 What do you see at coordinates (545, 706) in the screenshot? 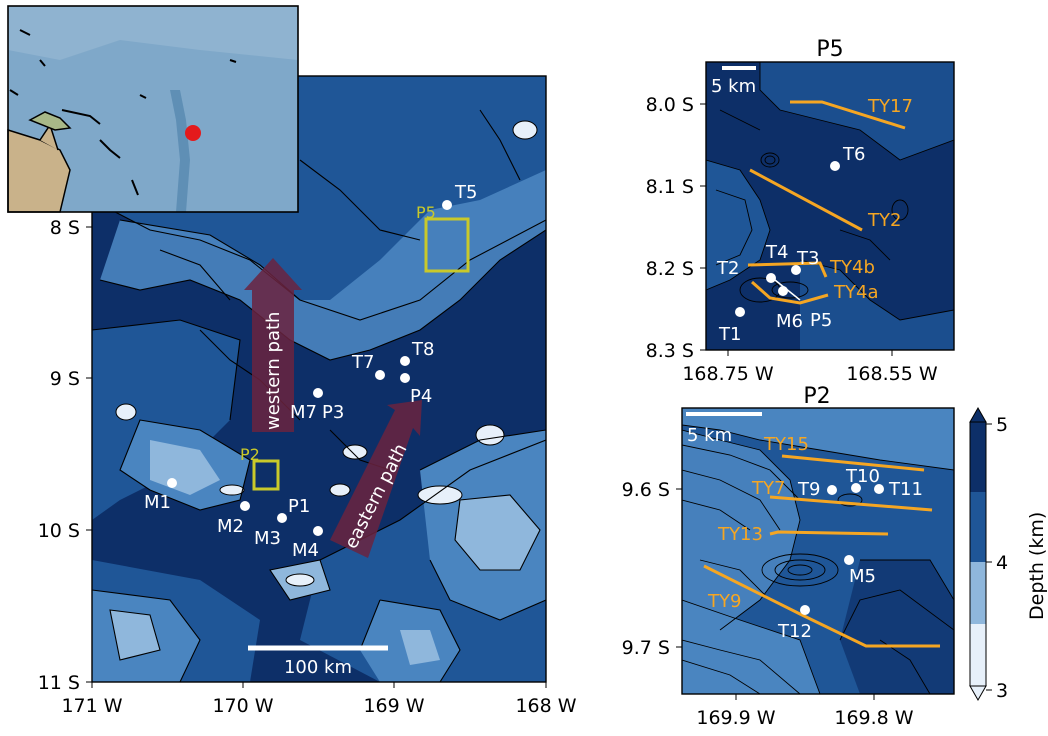
I see `x-tick-label: 168 W` at bounding box center [545, 706].